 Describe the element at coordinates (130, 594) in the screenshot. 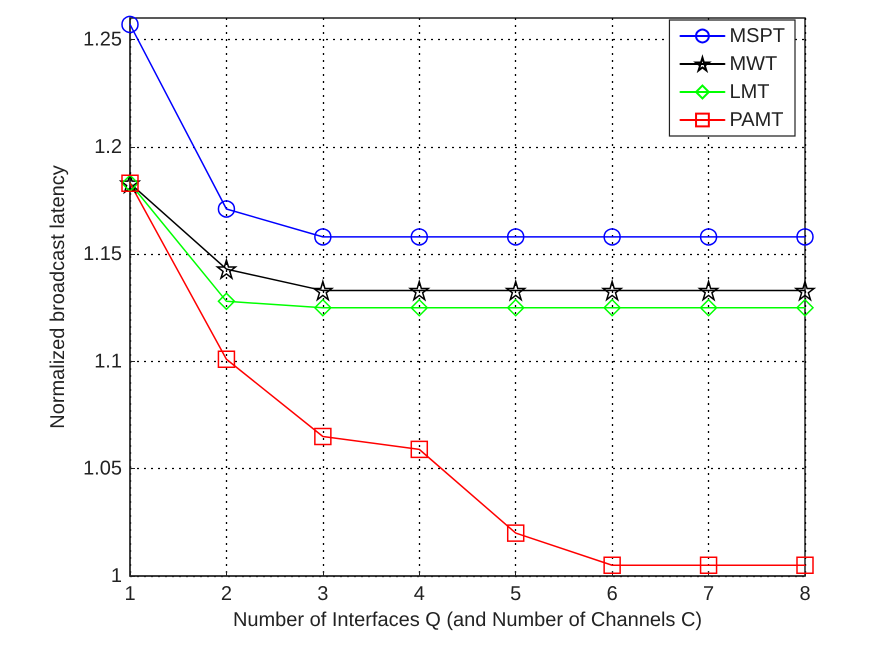

I see `x-tick-label: 1` at that location.